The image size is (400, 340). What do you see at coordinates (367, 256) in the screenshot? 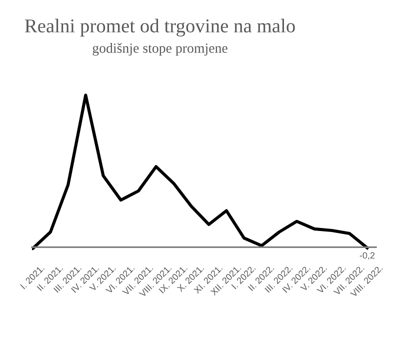
I see `annotation: -0,2` at bounding box center [367, 256].